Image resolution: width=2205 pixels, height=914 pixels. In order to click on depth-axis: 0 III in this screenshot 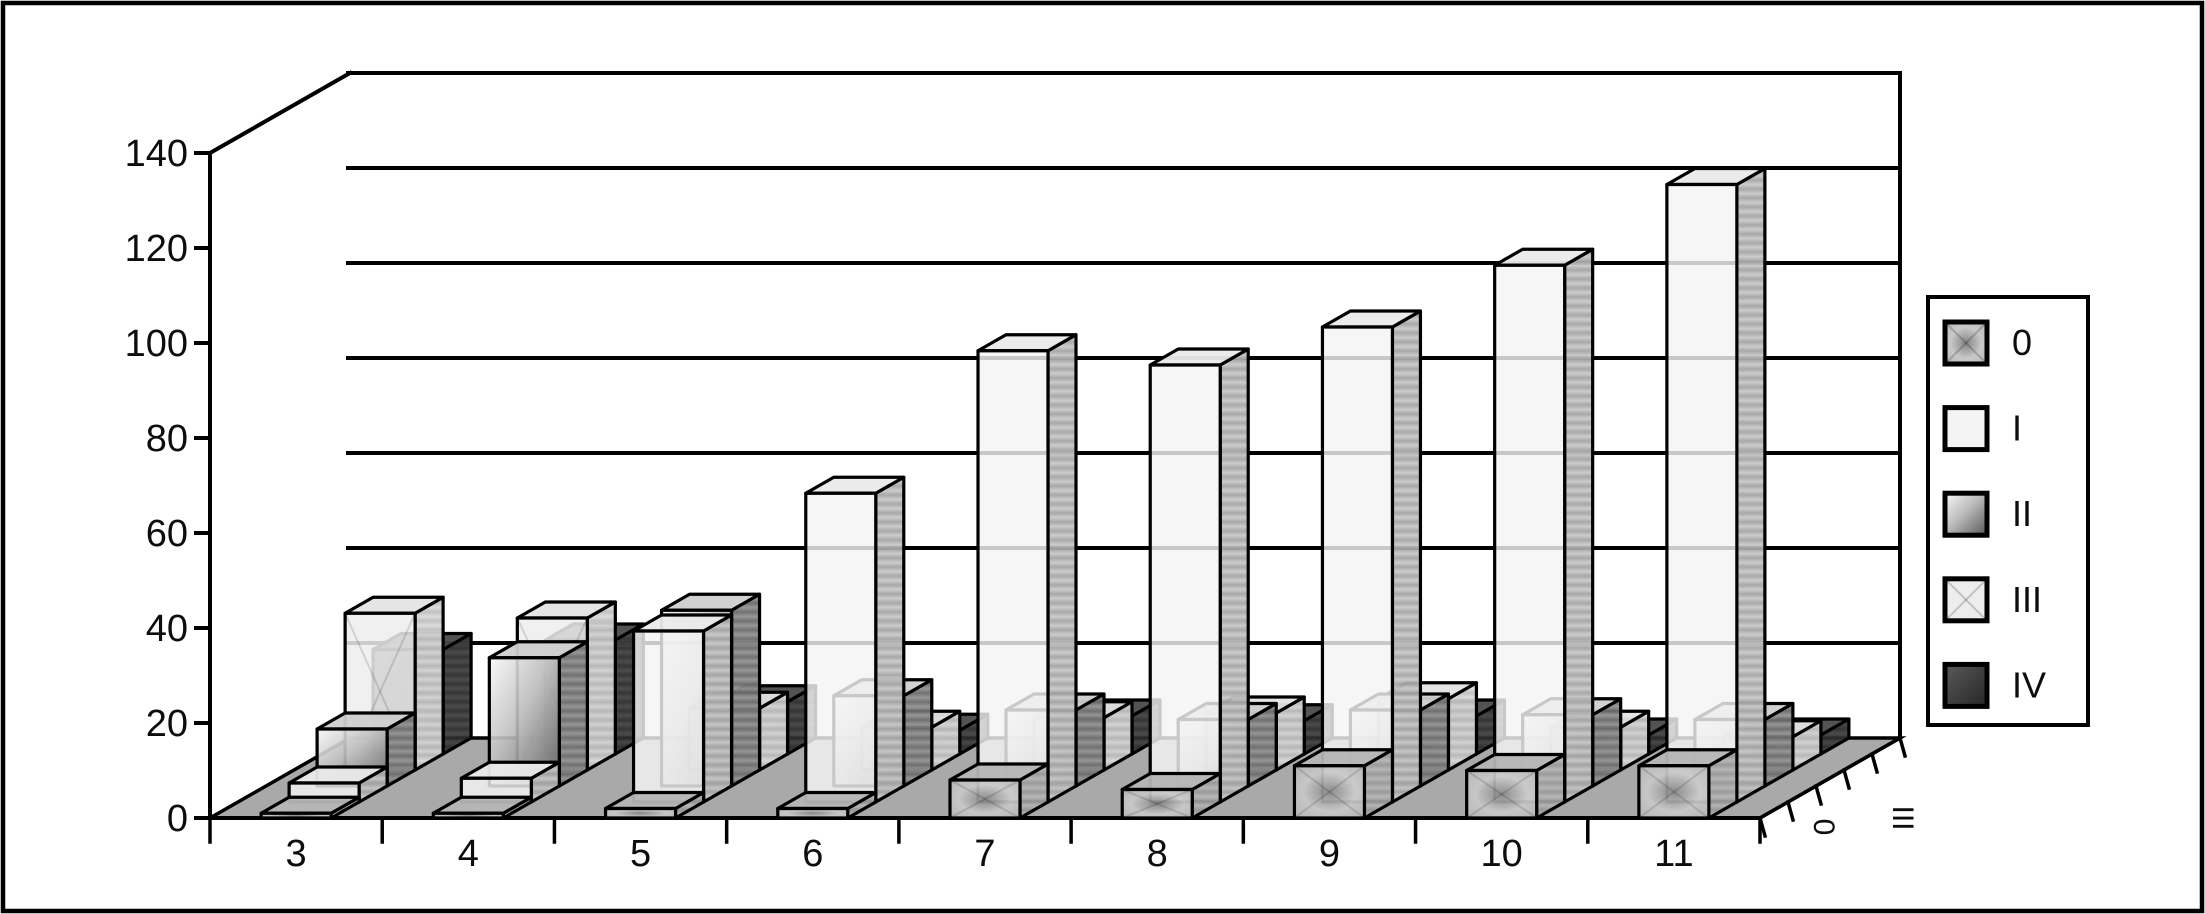, I will do `click(1838, 787)`.